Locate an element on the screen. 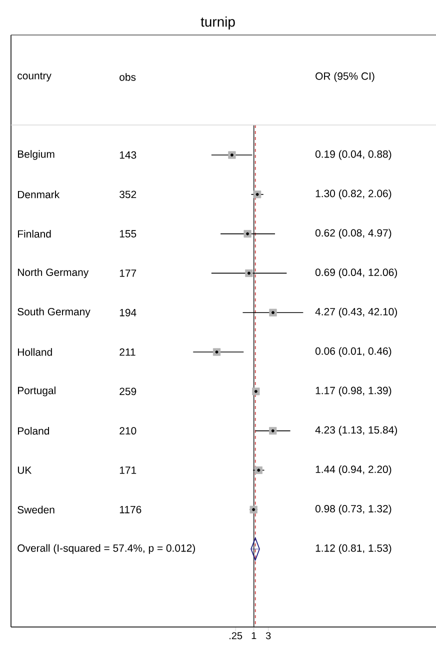 The image size is (436, 650). y-tick-label: UK is located at coordinates (25, 470).